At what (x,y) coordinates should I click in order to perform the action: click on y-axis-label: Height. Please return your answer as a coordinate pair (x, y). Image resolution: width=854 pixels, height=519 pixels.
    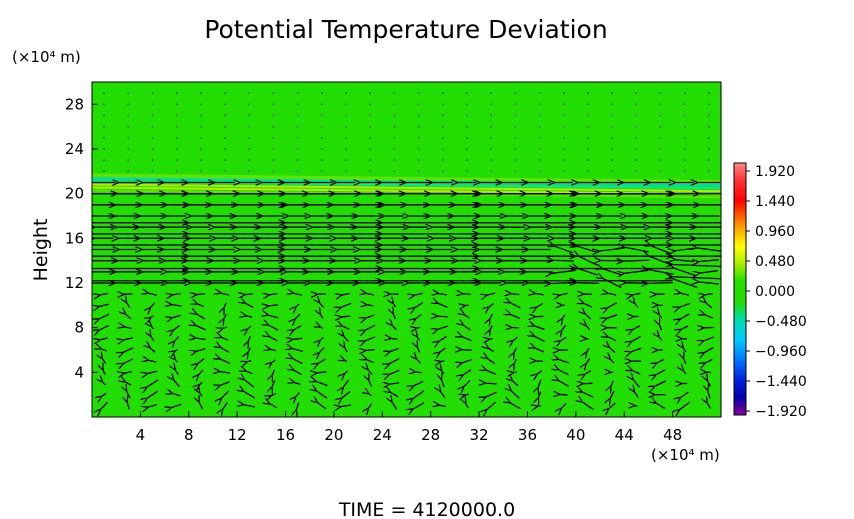
    Looking at the image, I should click on (41, 250).